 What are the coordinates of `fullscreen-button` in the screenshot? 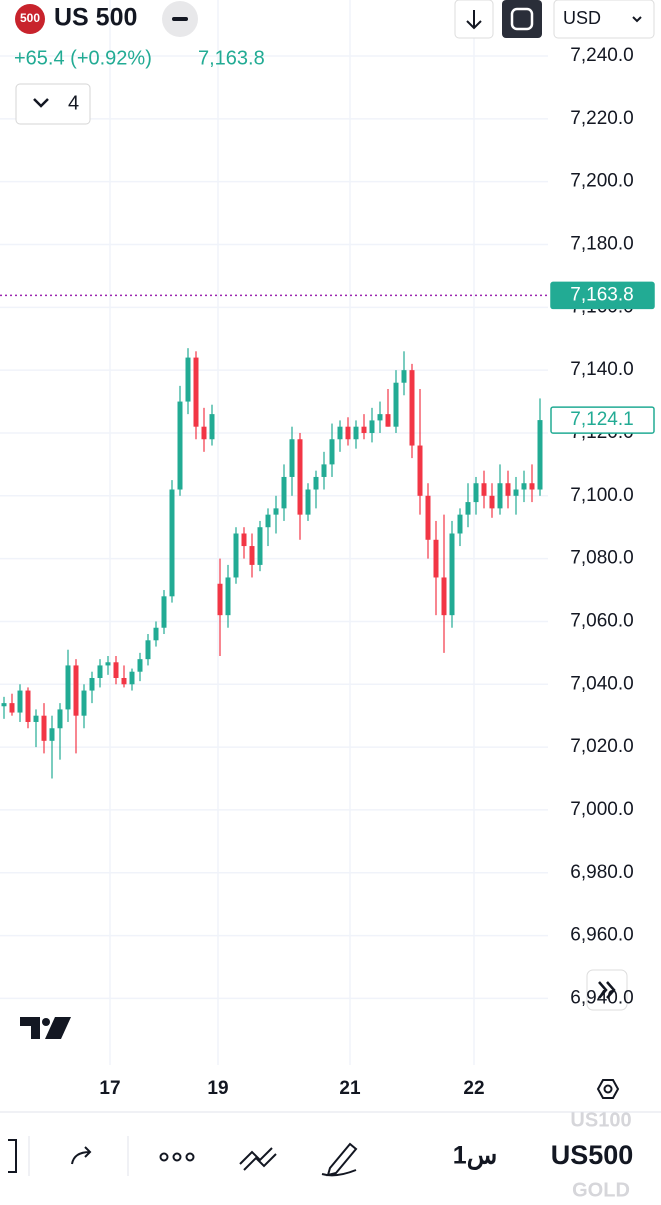 It's located at (522, 19).